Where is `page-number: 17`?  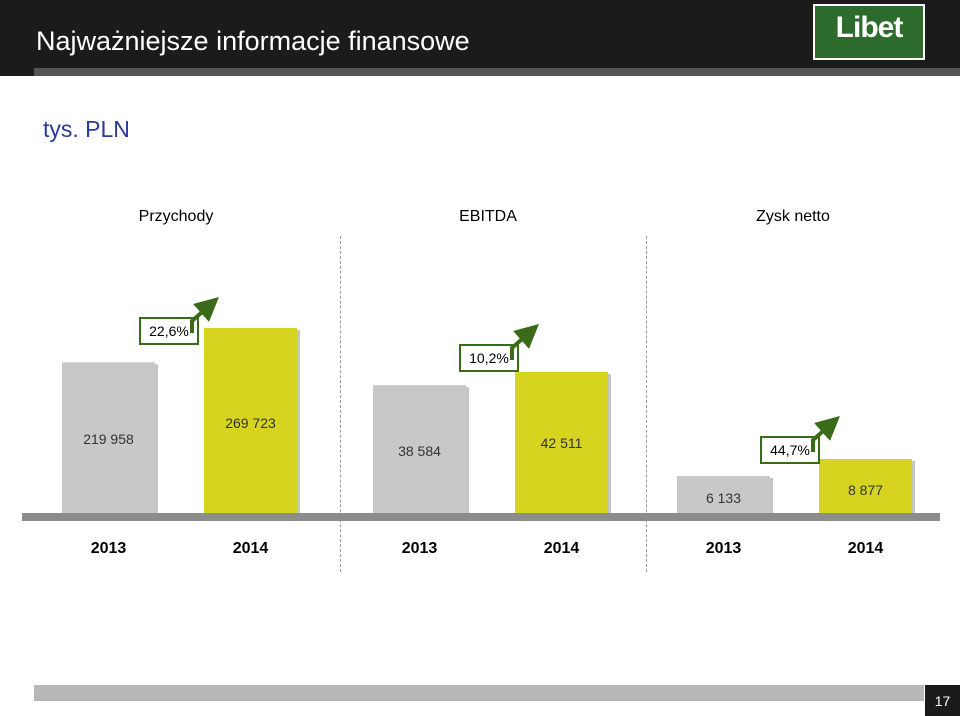 page-number: 17 is located at coordinates (942, 701).